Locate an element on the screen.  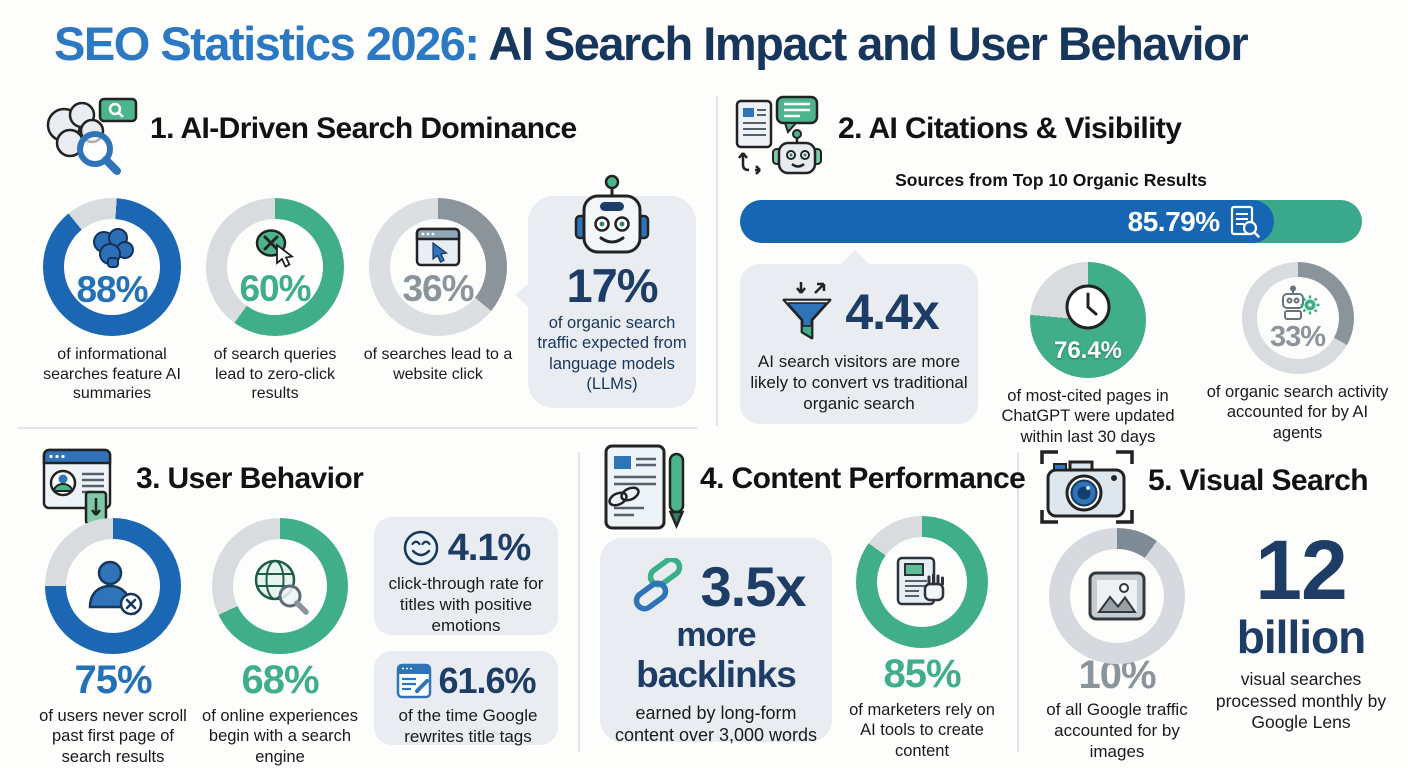
robot-icon is located at coordinates (612, 216).